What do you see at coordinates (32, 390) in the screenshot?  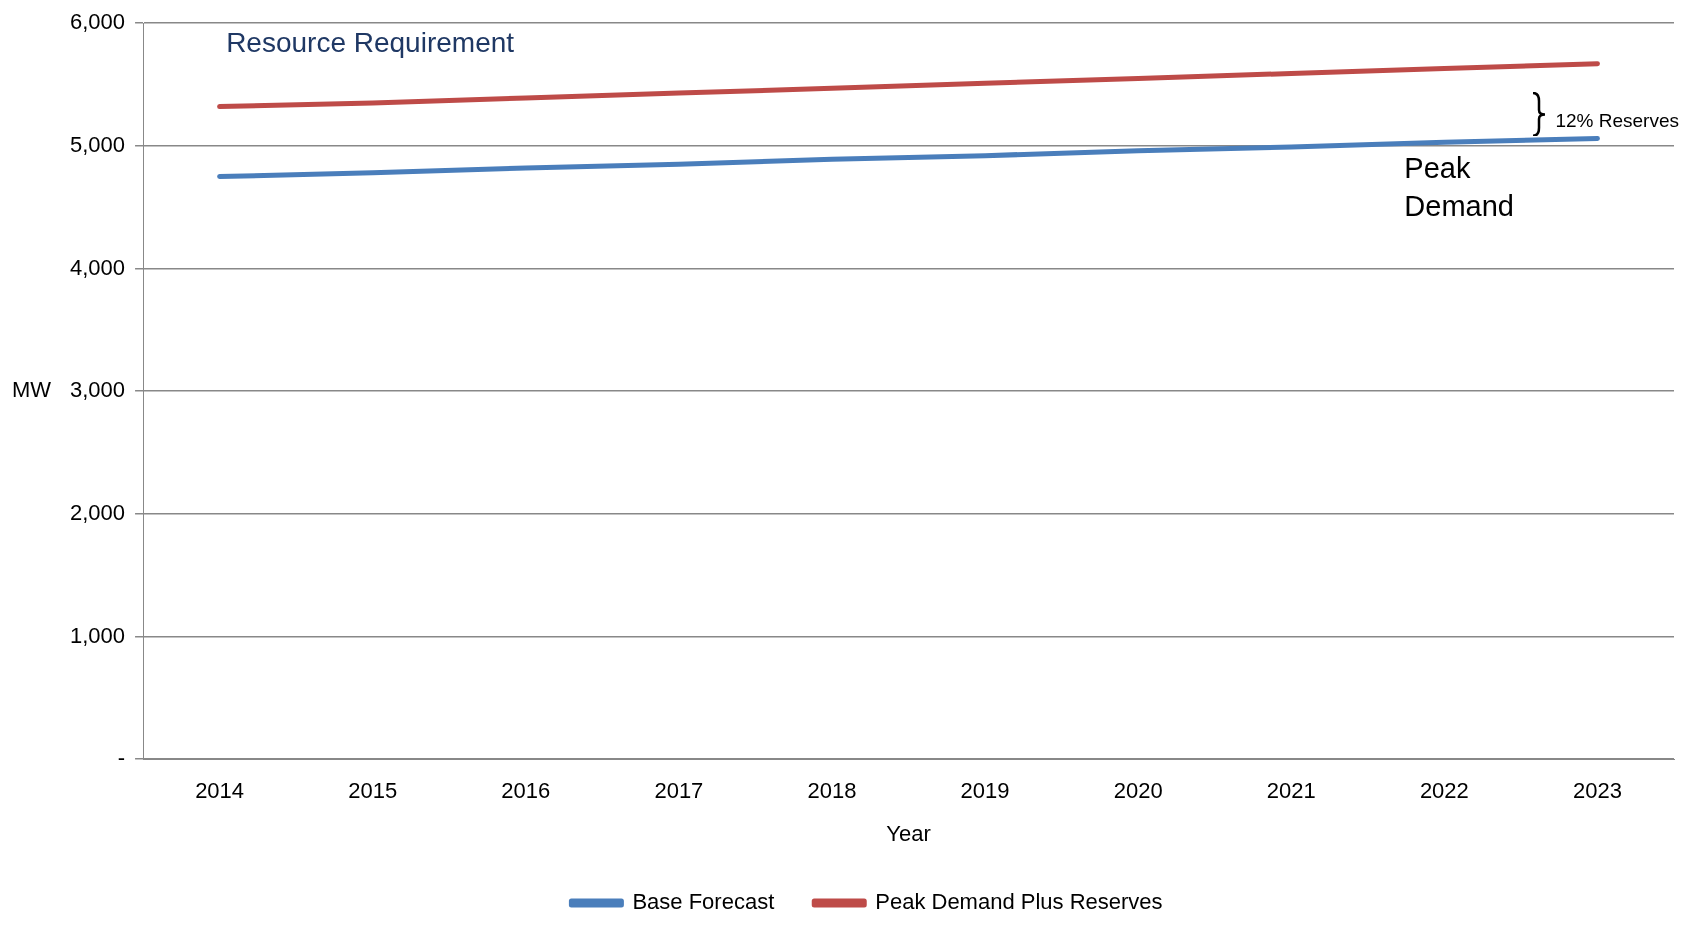 I see `y-axis-title: MW` at bounding box center [32, 390].